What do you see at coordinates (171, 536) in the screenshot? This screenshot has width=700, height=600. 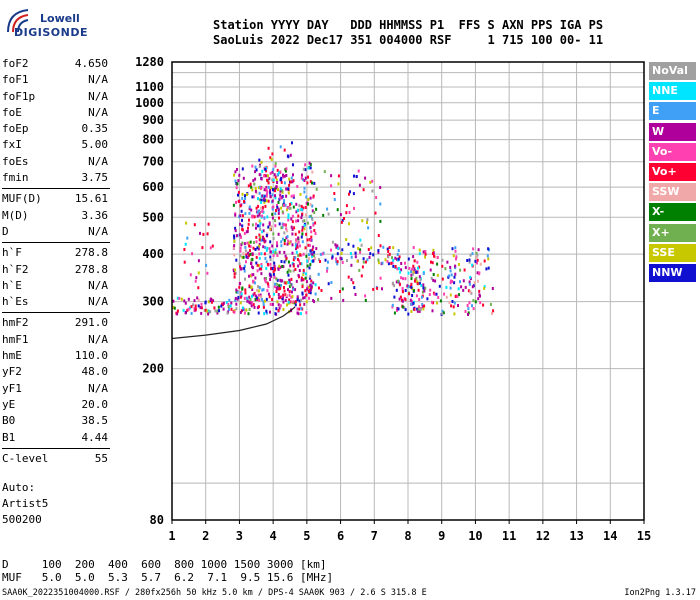 I see `x-tick-label: 1` at bounding box center [171, 536].